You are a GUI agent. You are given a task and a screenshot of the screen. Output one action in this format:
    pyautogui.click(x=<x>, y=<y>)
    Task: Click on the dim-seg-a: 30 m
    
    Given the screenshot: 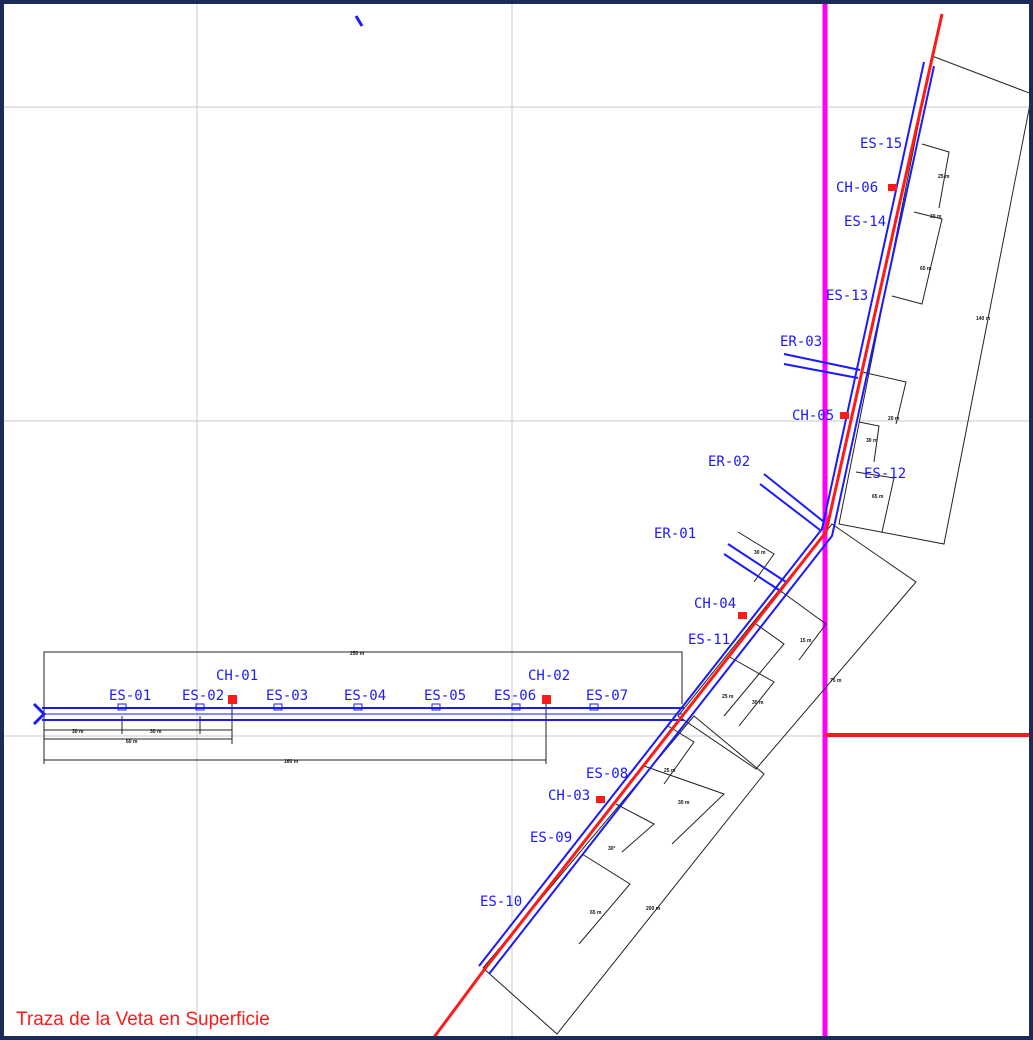 What is the action you would take?
    pyautogui.click(x=78, y=732)
    